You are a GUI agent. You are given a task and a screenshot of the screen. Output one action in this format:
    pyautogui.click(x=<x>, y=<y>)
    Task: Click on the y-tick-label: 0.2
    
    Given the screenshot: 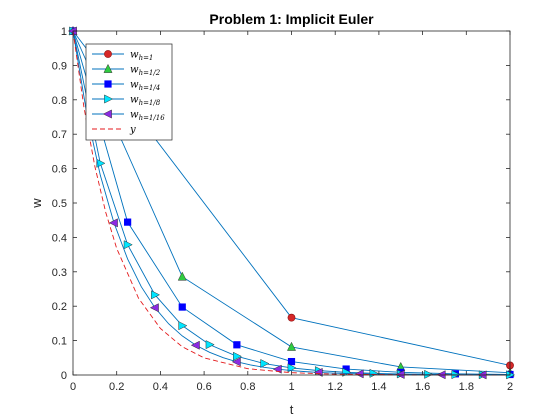 What is the action you would take?
    pyautogui.click(x=59, y=307)
    